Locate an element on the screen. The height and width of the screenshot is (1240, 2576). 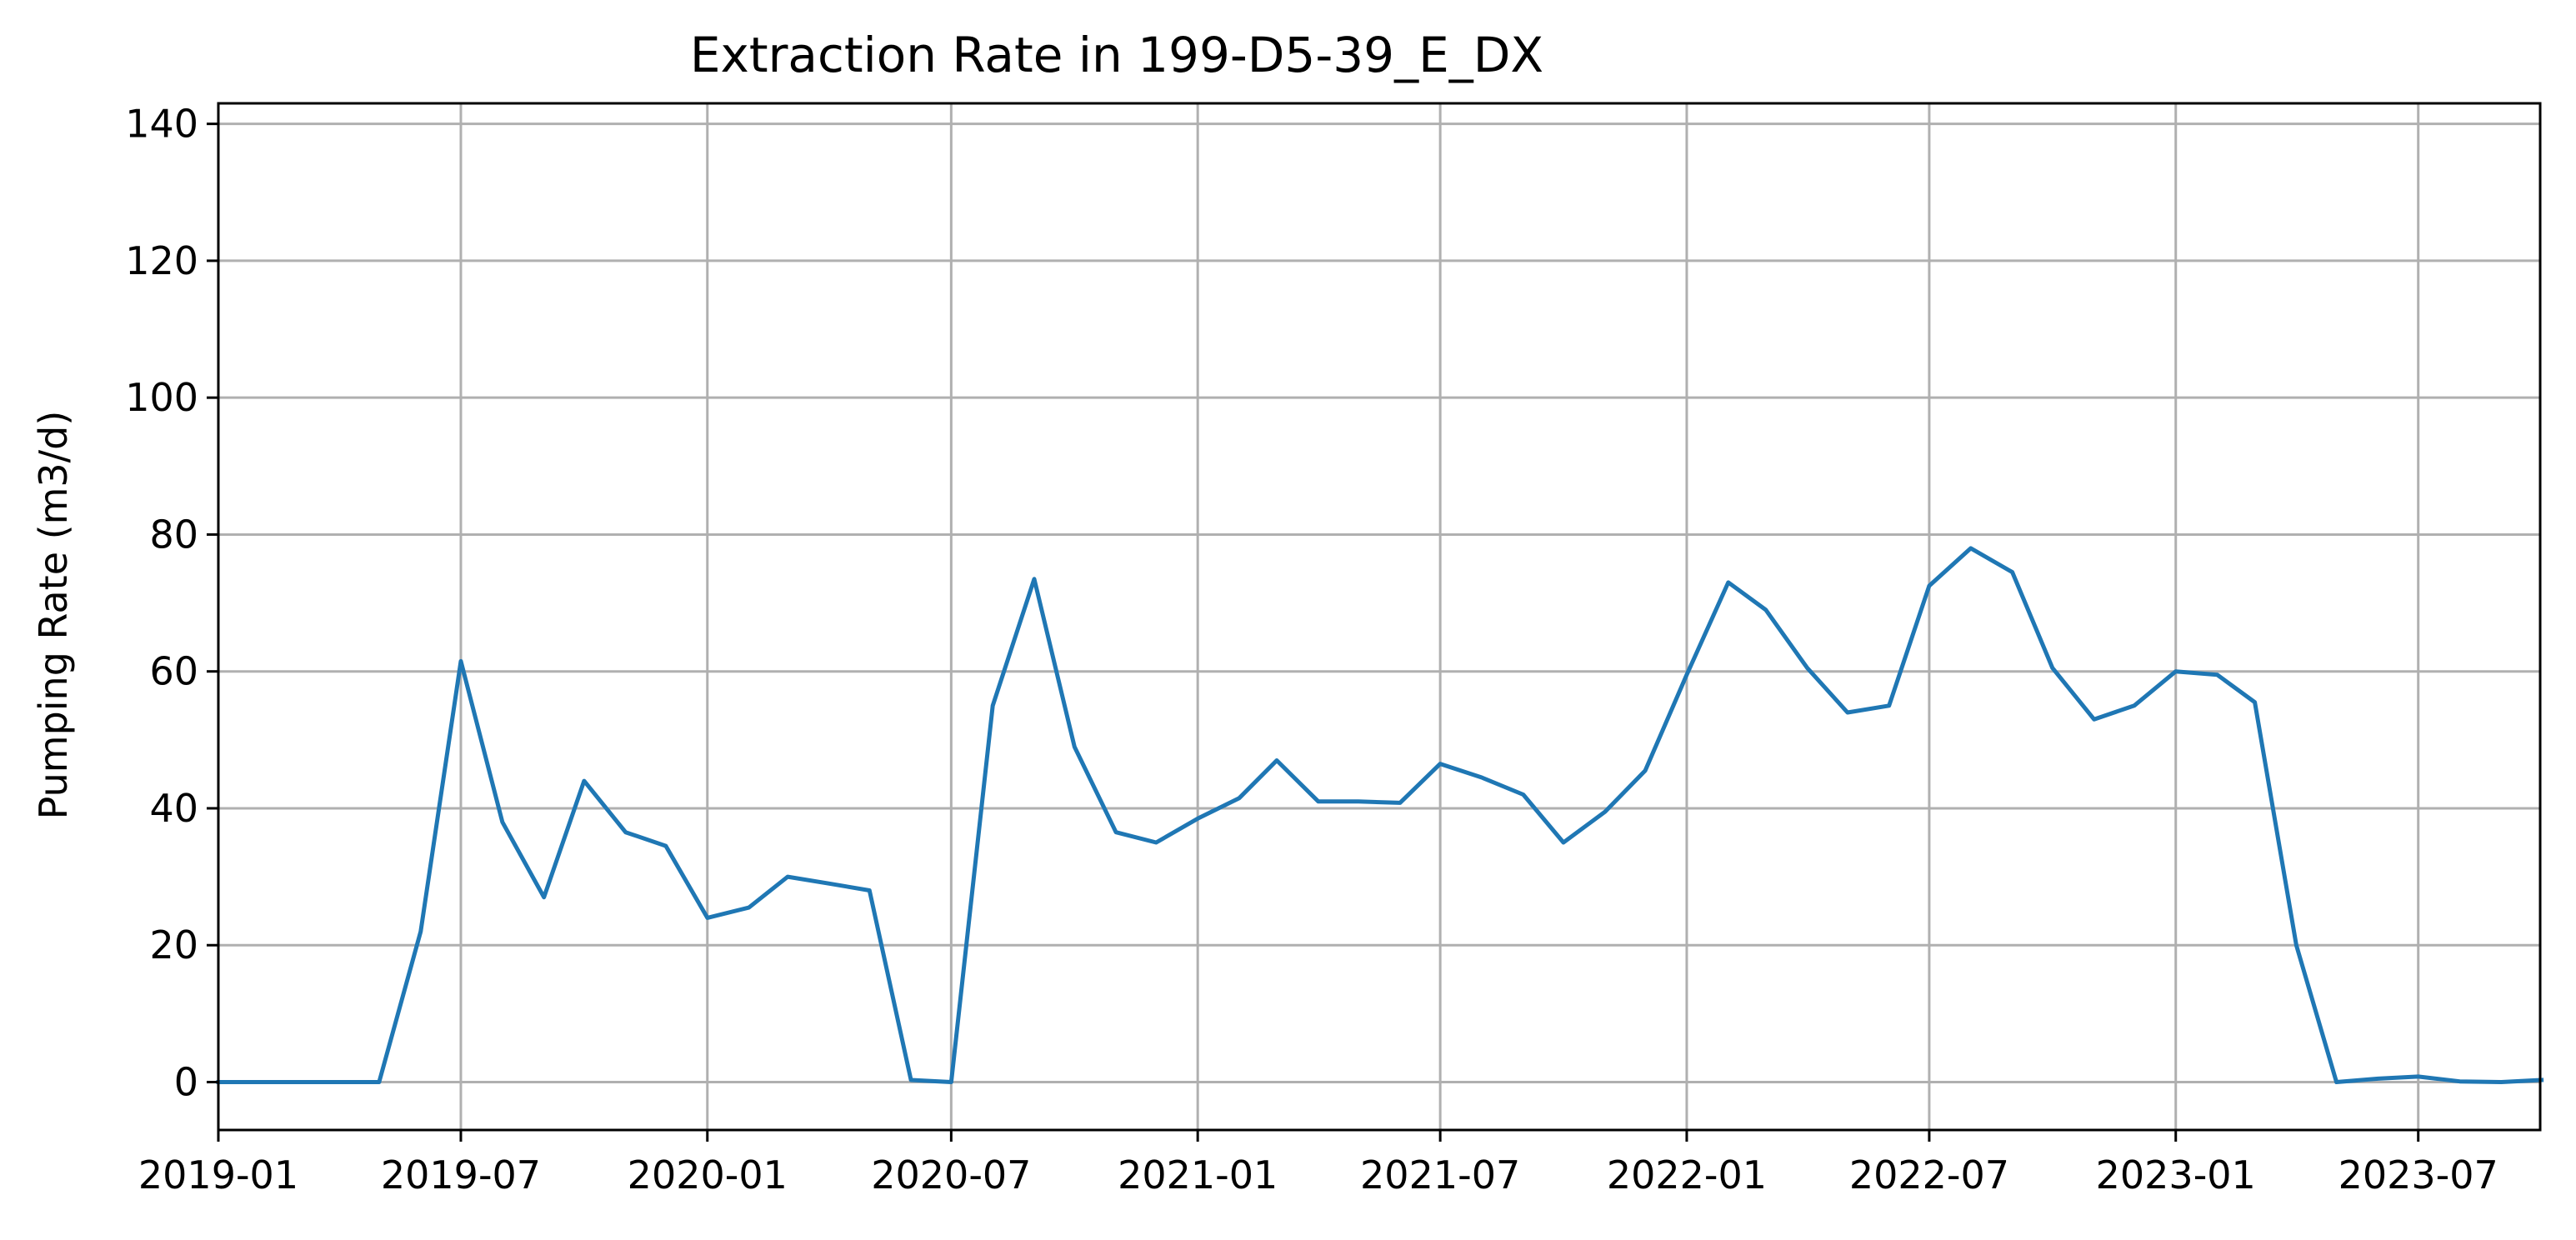
x-tick-label: 2021-07 is located at coordinates (1440, 1175).